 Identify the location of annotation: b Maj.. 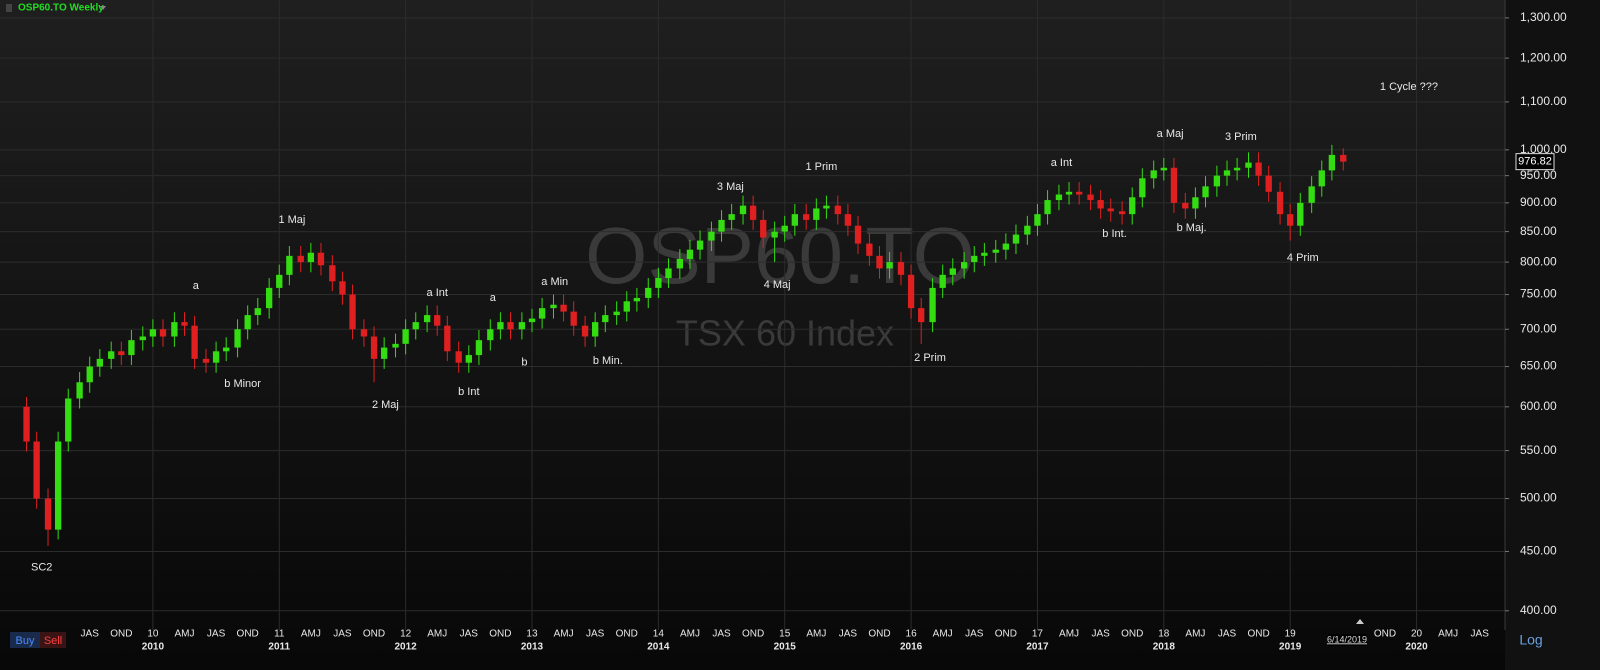
(1192, 228).